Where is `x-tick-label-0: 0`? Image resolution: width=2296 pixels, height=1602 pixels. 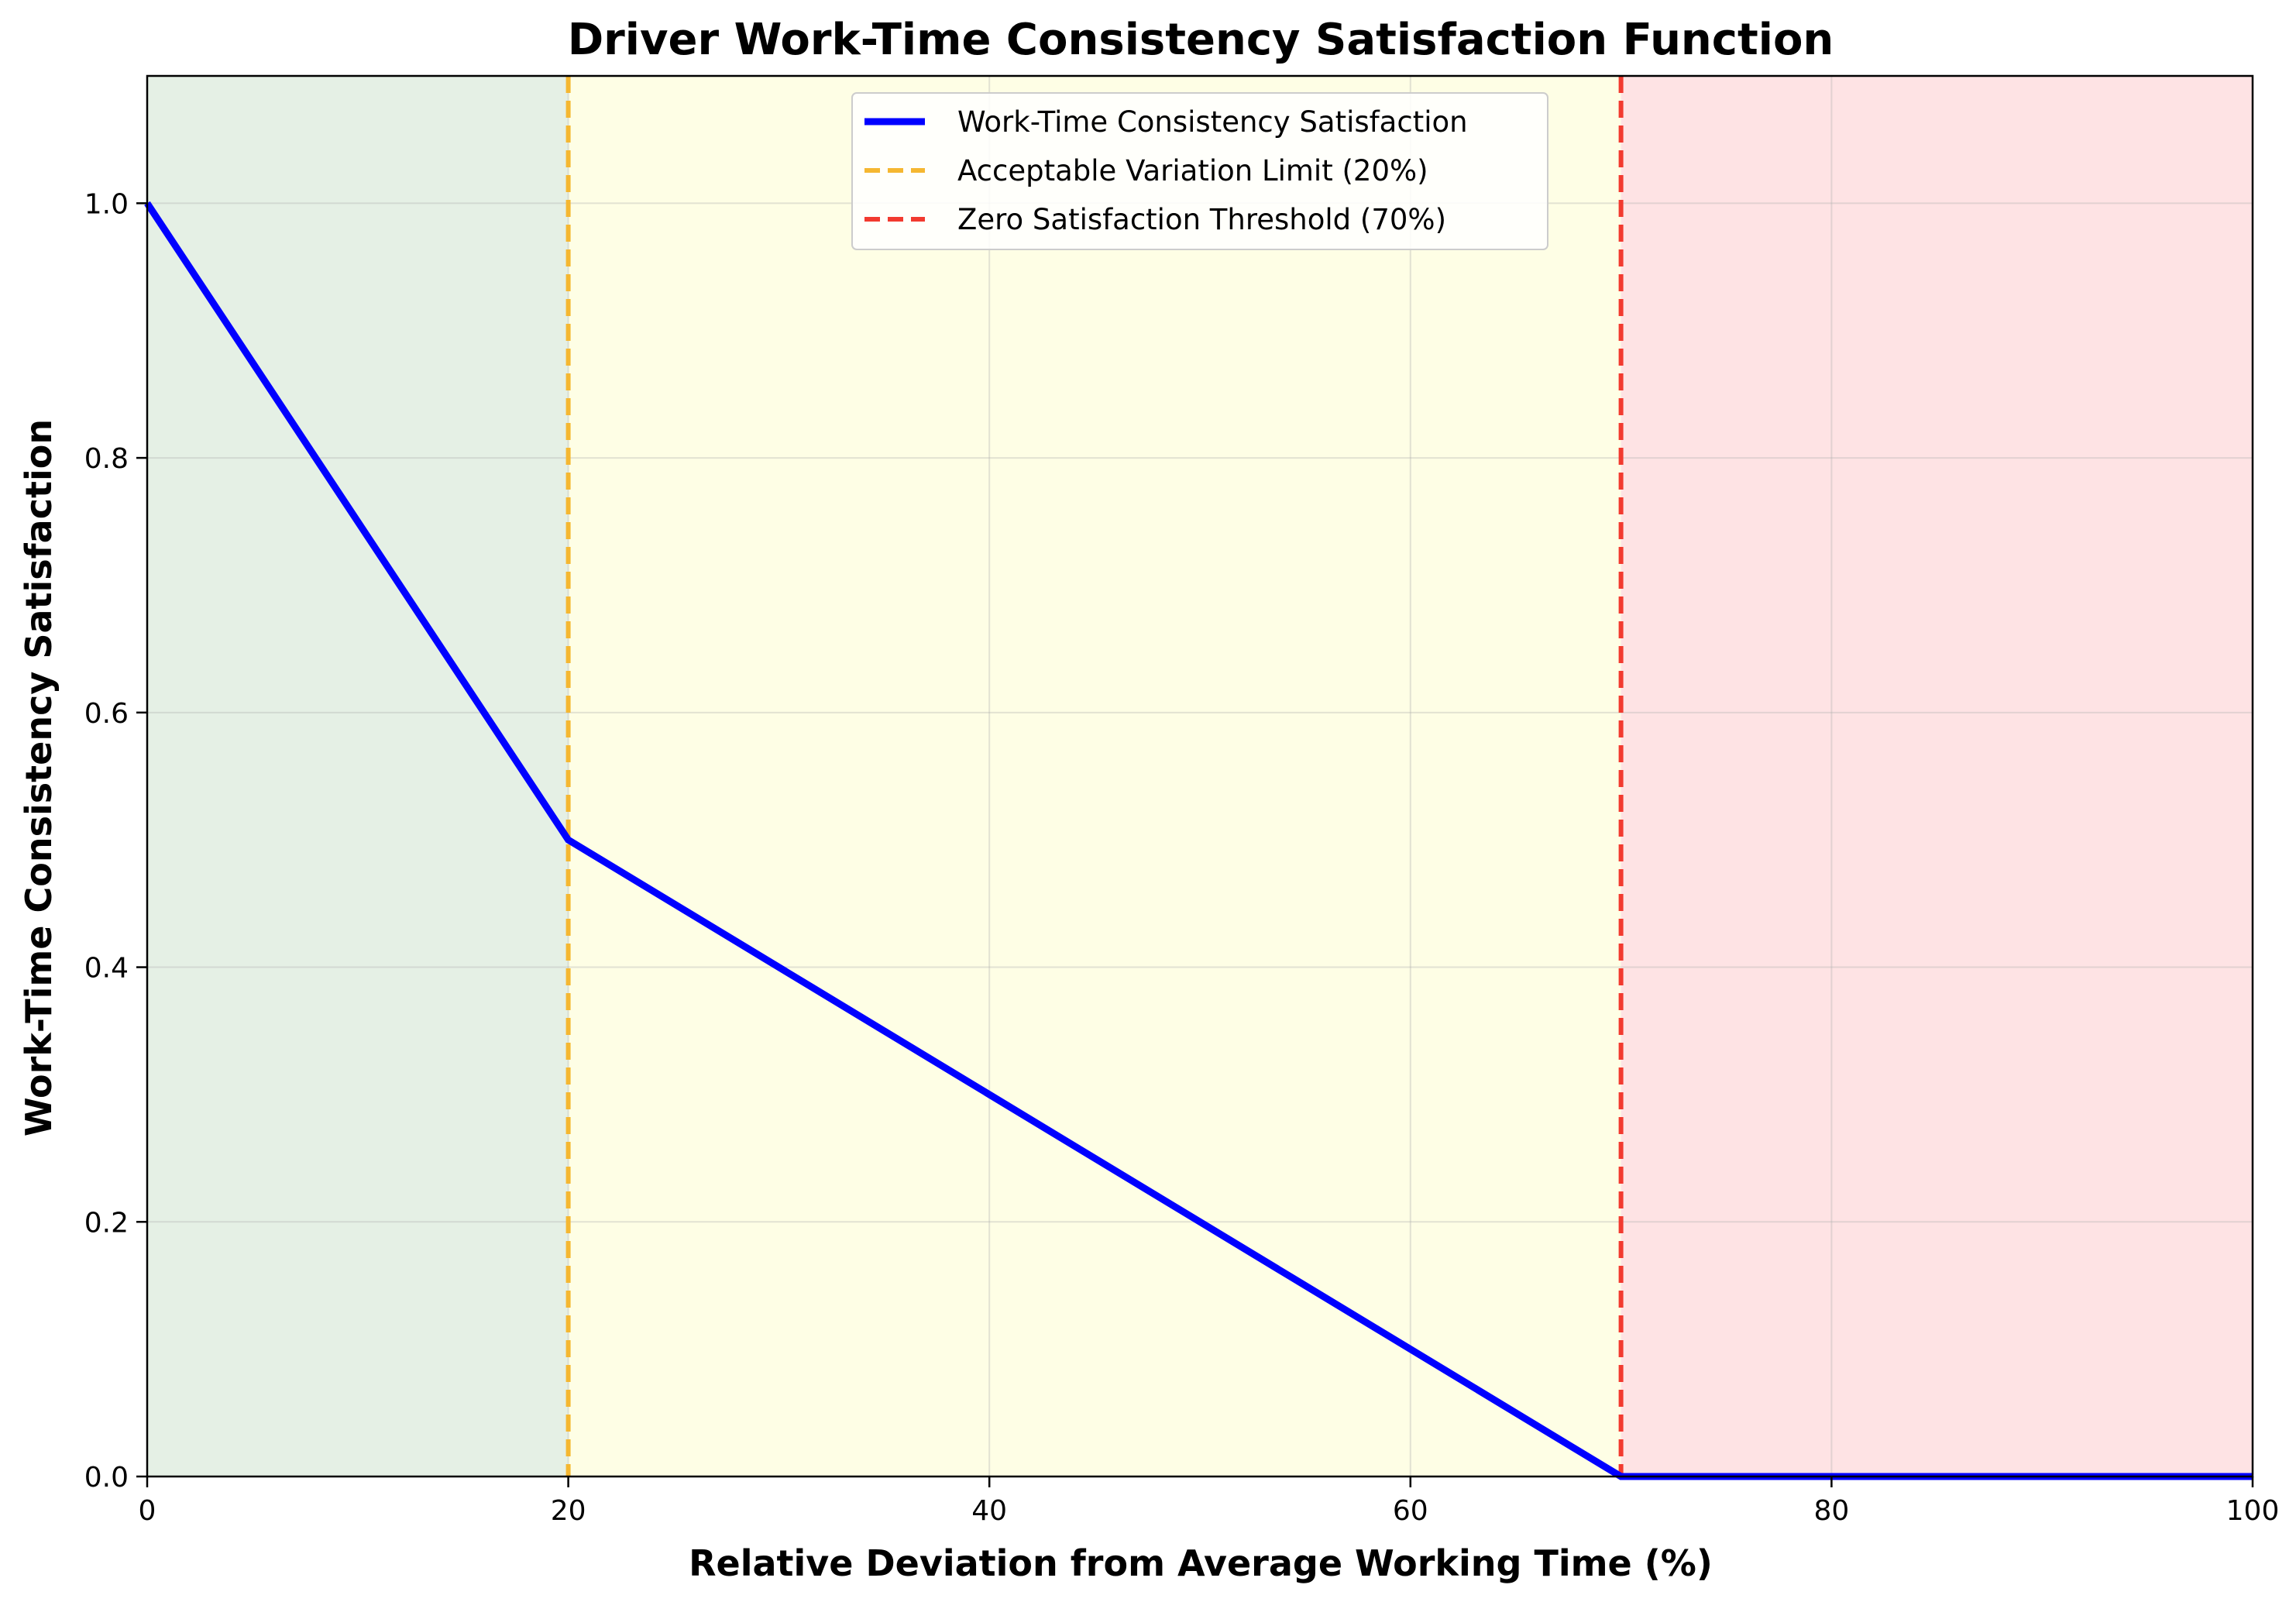
x-tick-label-0: 0 is located at coordinates (147, 1511).